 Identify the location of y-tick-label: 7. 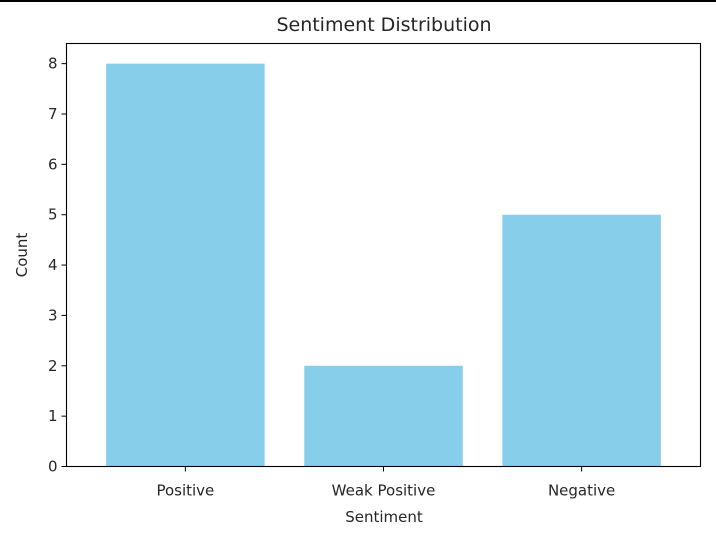
(53, 114).